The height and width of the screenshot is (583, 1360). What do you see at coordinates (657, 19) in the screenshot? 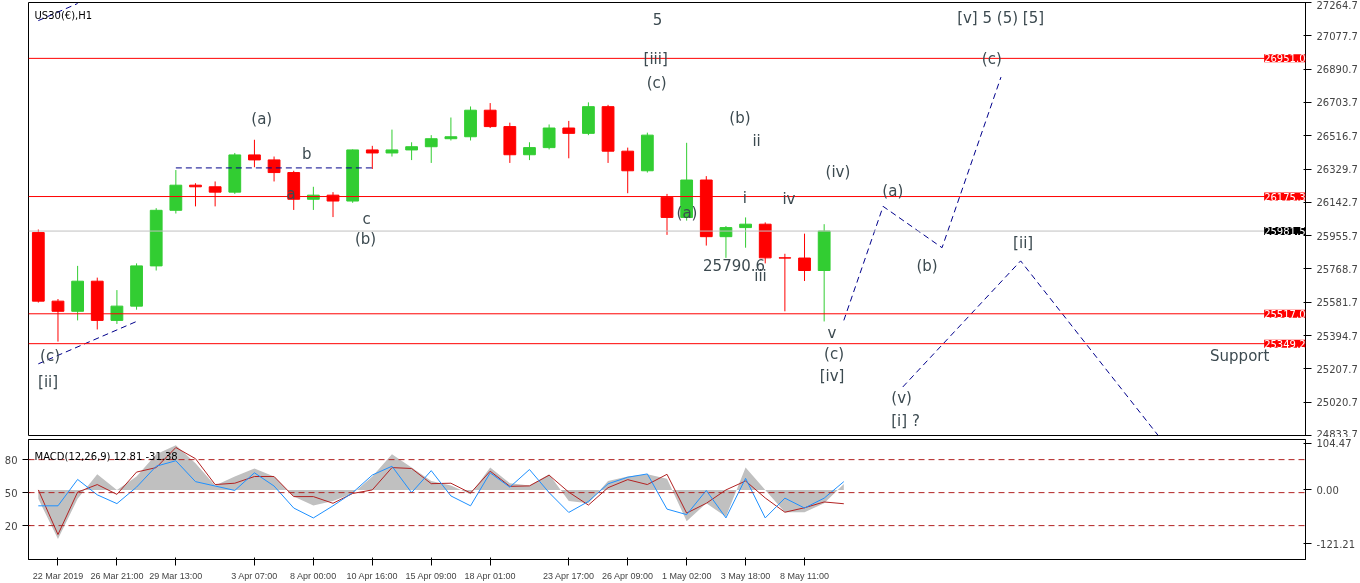
I see `annotation: 5` at bounding box center [657, 19].